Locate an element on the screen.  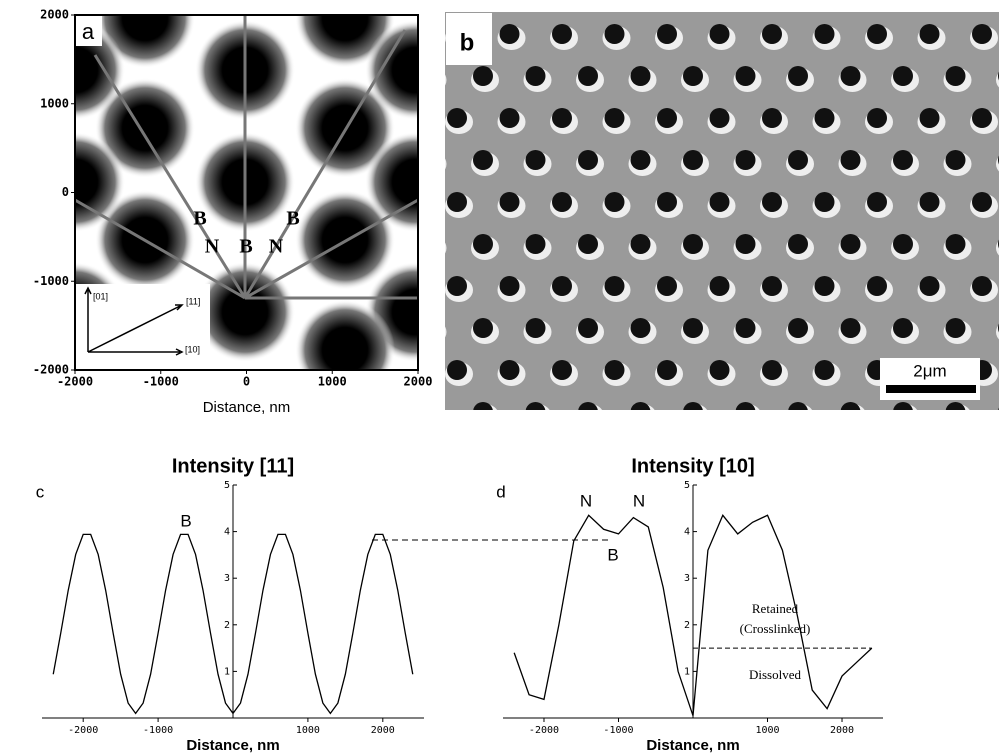
panel-label: b is located at coordinates (467, 42).